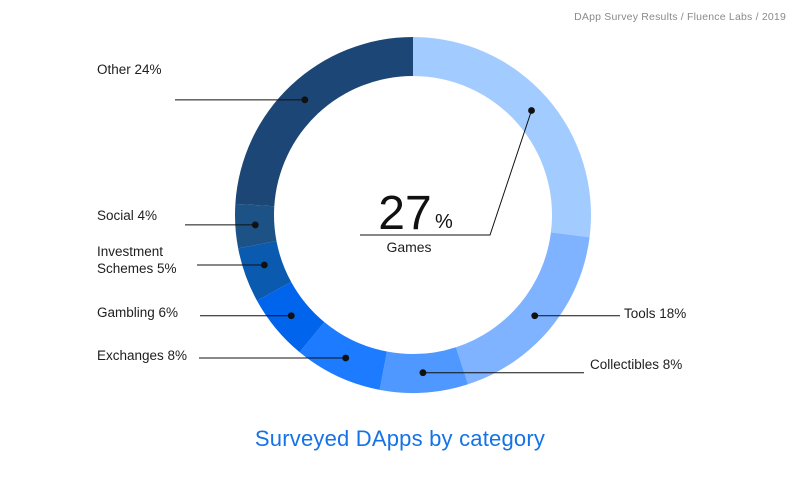  What do you see at coordinates (531, 110) in the screenshot?
I see `dot-games` at bounding box center [531, 110].